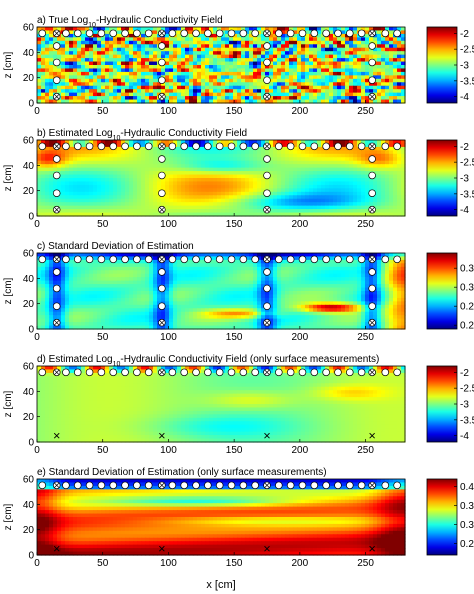 The width and height of the screenshot is (474, 594). Describe the element at coordinates (372, 80) in the screenshot. I see `electrode-marker` at that location.